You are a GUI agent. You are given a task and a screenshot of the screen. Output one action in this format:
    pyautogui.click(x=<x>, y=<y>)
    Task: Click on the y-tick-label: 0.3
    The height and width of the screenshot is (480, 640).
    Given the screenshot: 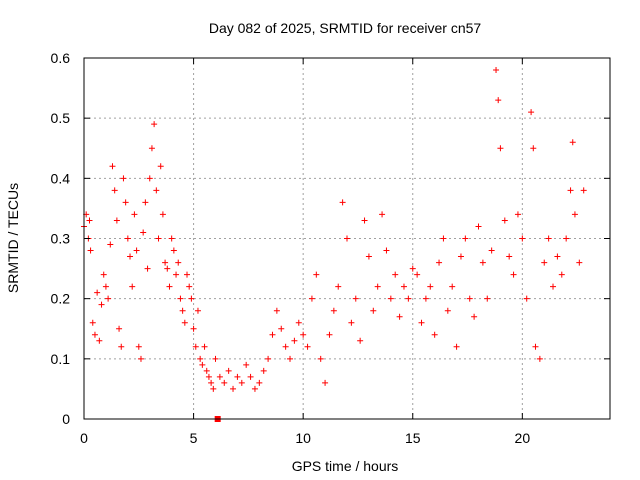 What is the action you would take?
    pyautogui.click(x=61, y=239)
    